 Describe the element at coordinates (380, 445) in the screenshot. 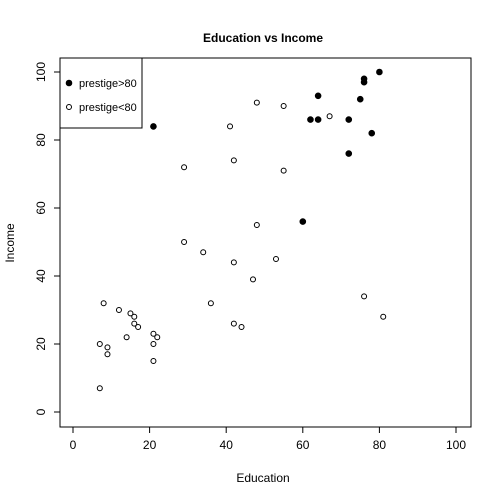

I see `x-tick-label: 80` at that location.